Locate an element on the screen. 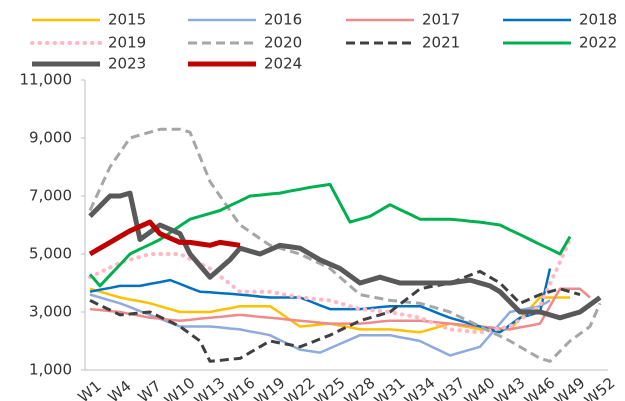  legend-label: 2015 is located at coordinates (127, 20).